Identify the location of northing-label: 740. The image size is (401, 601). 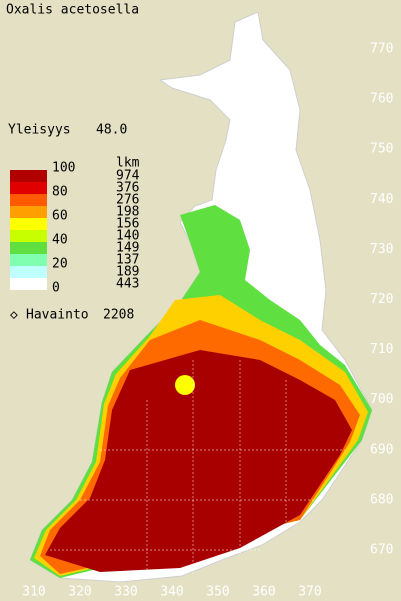
(381, 199).